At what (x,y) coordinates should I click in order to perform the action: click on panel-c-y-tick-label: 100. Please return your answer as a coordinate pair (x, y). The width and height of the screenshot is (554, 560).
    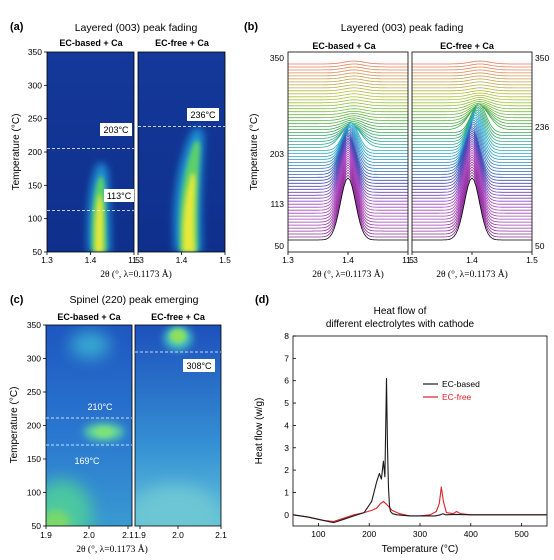
    Looking at the image, I should click on (34, 493).